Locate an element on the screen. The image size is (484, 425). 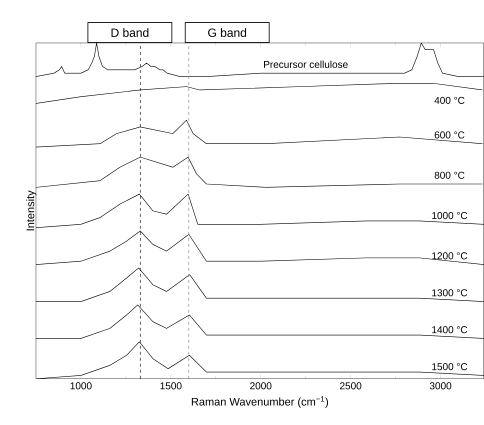
ref-line-label: G band is located at coordinates (227, 33).